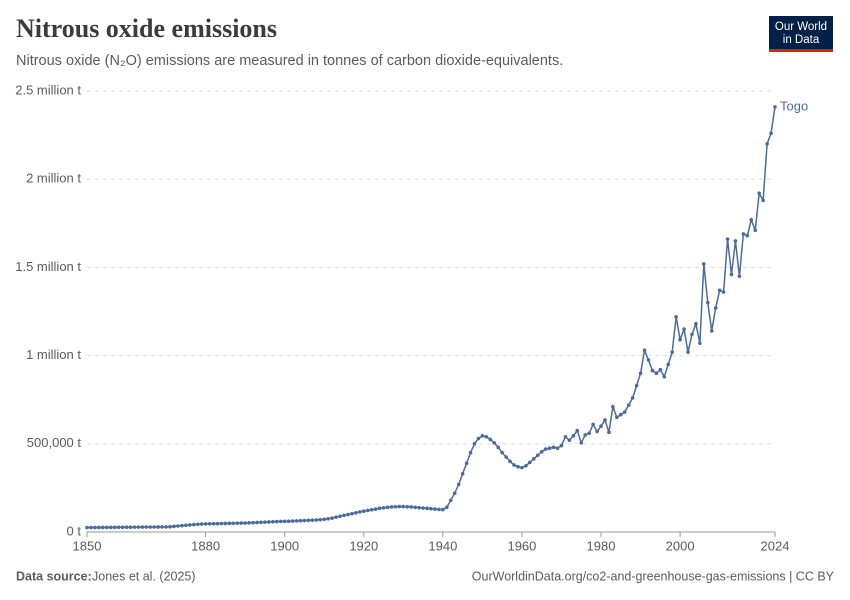 The width and height of the screenshot is (850, 600). I want to click on y-tick-label: 500,000 t, so click(54, 442).